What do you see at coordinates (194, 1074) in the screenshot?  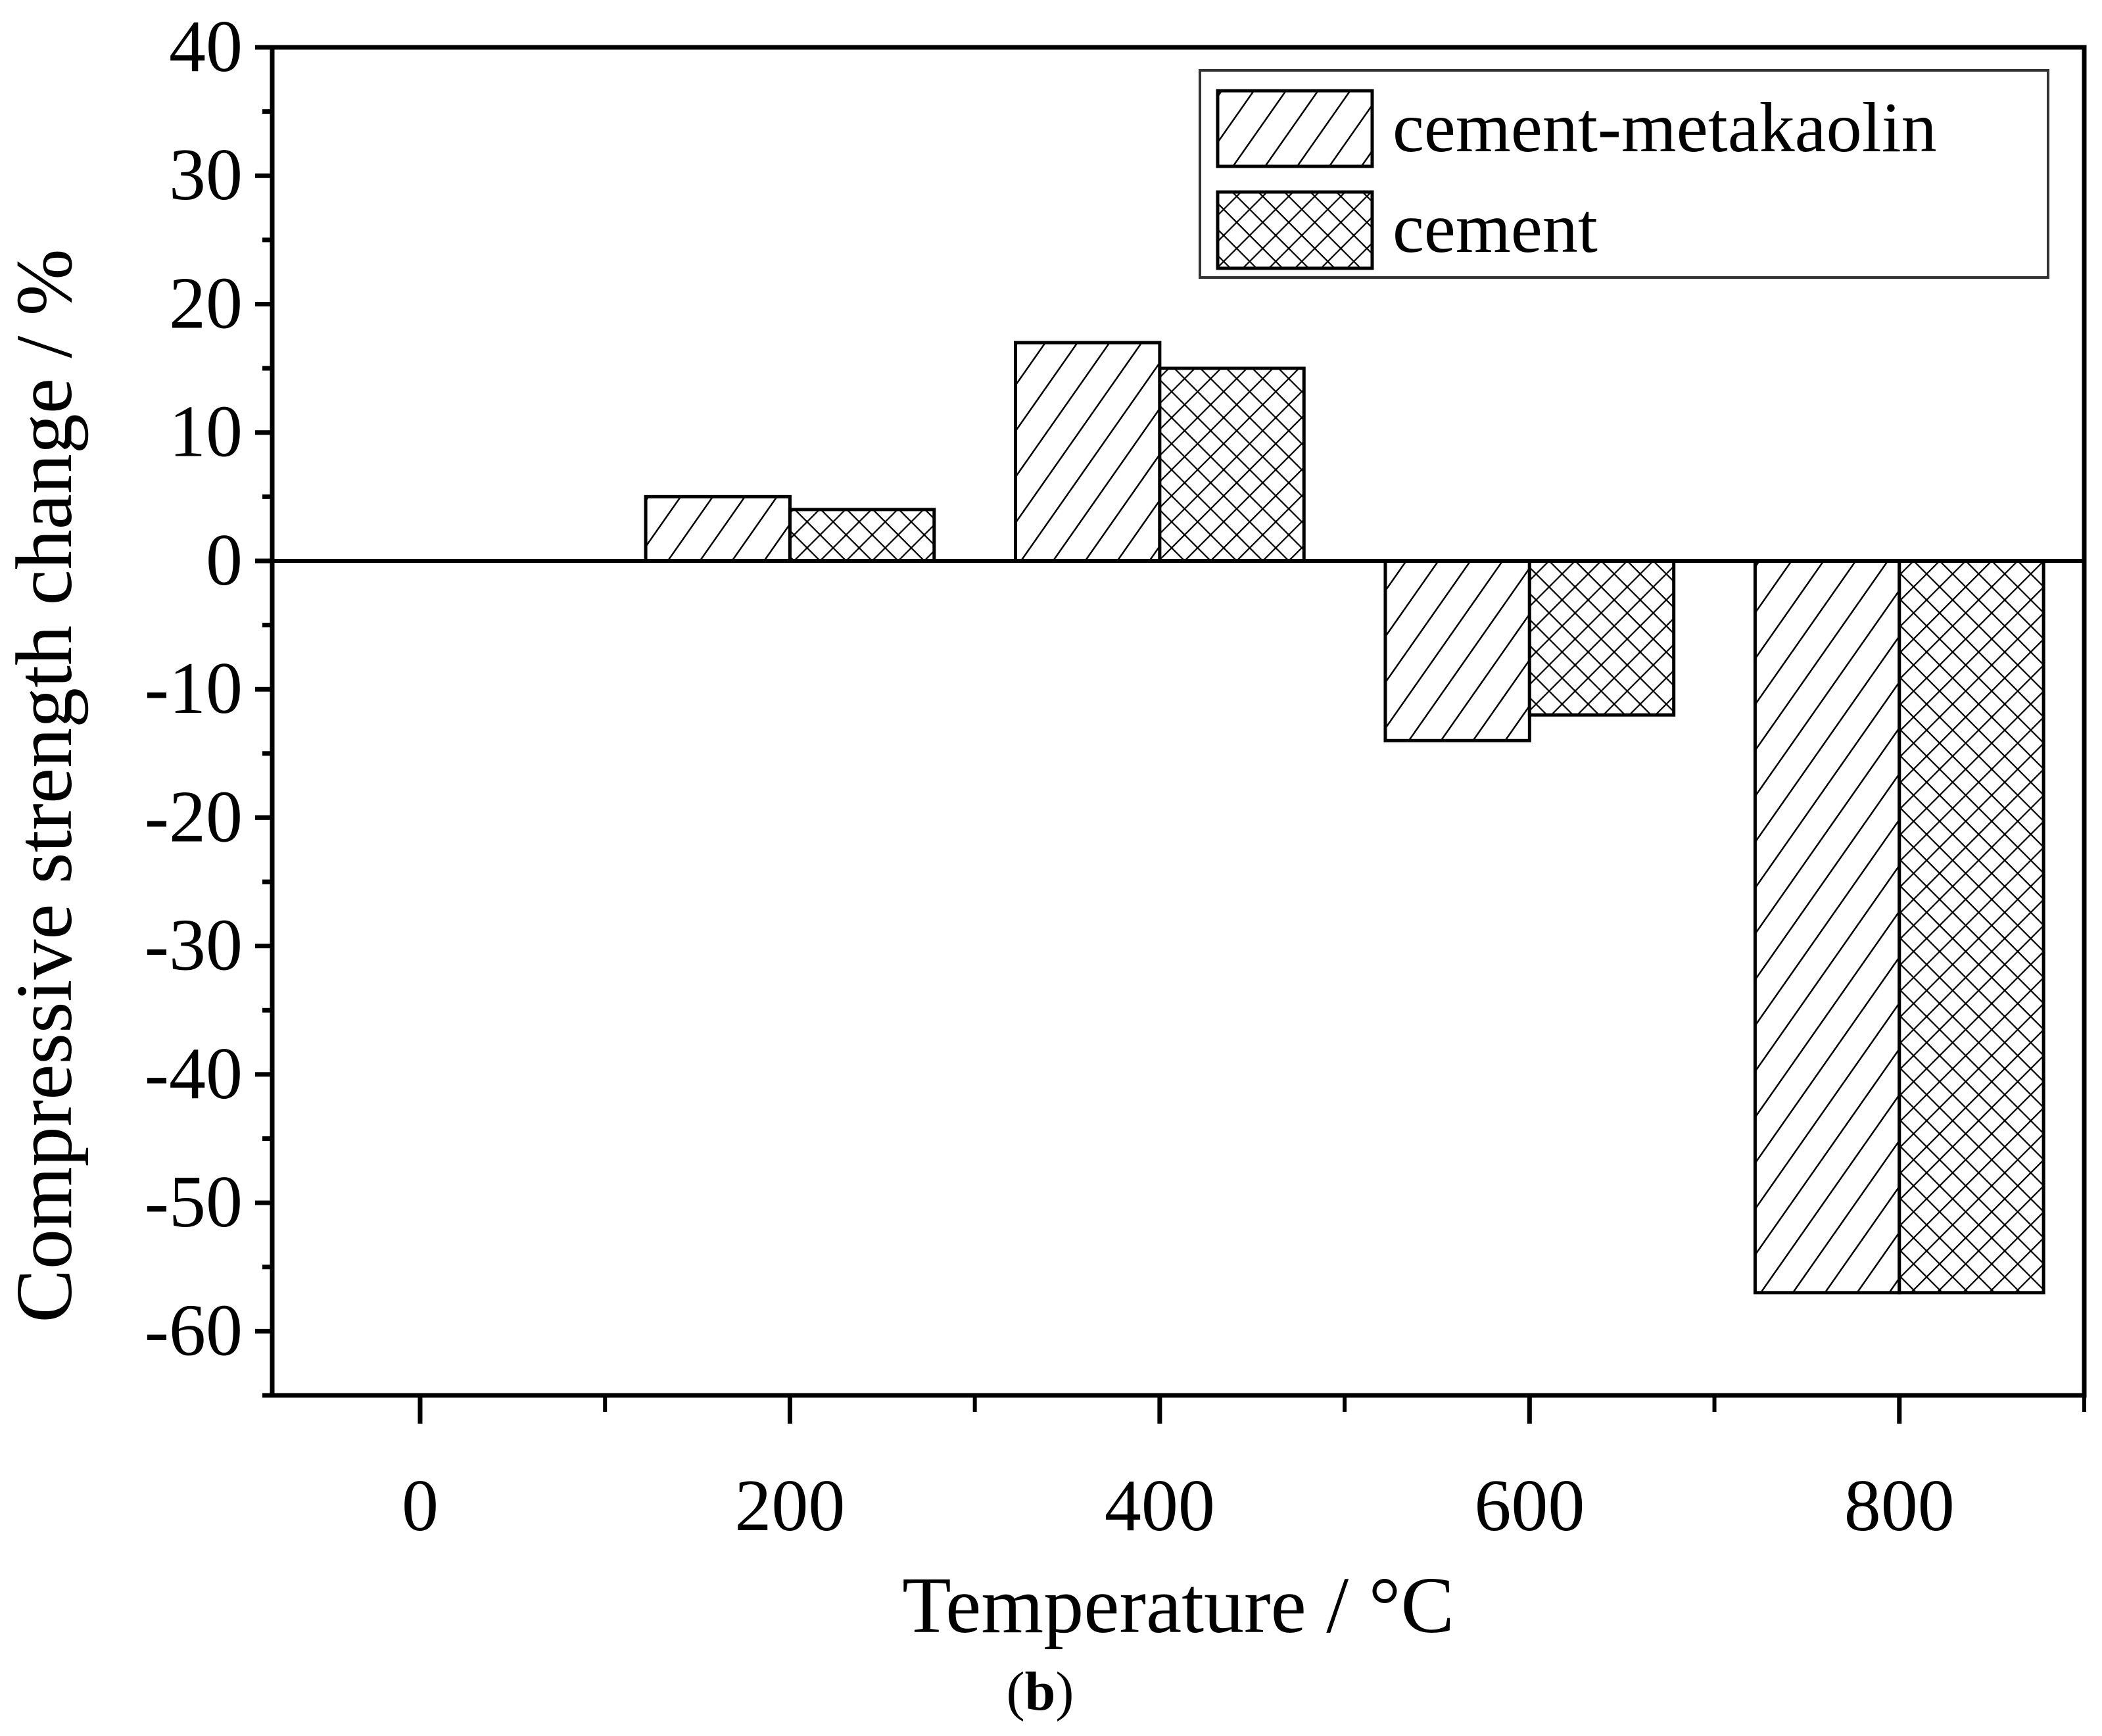 I see `y-tick-label: -40` at bounding box center [194, 1074].